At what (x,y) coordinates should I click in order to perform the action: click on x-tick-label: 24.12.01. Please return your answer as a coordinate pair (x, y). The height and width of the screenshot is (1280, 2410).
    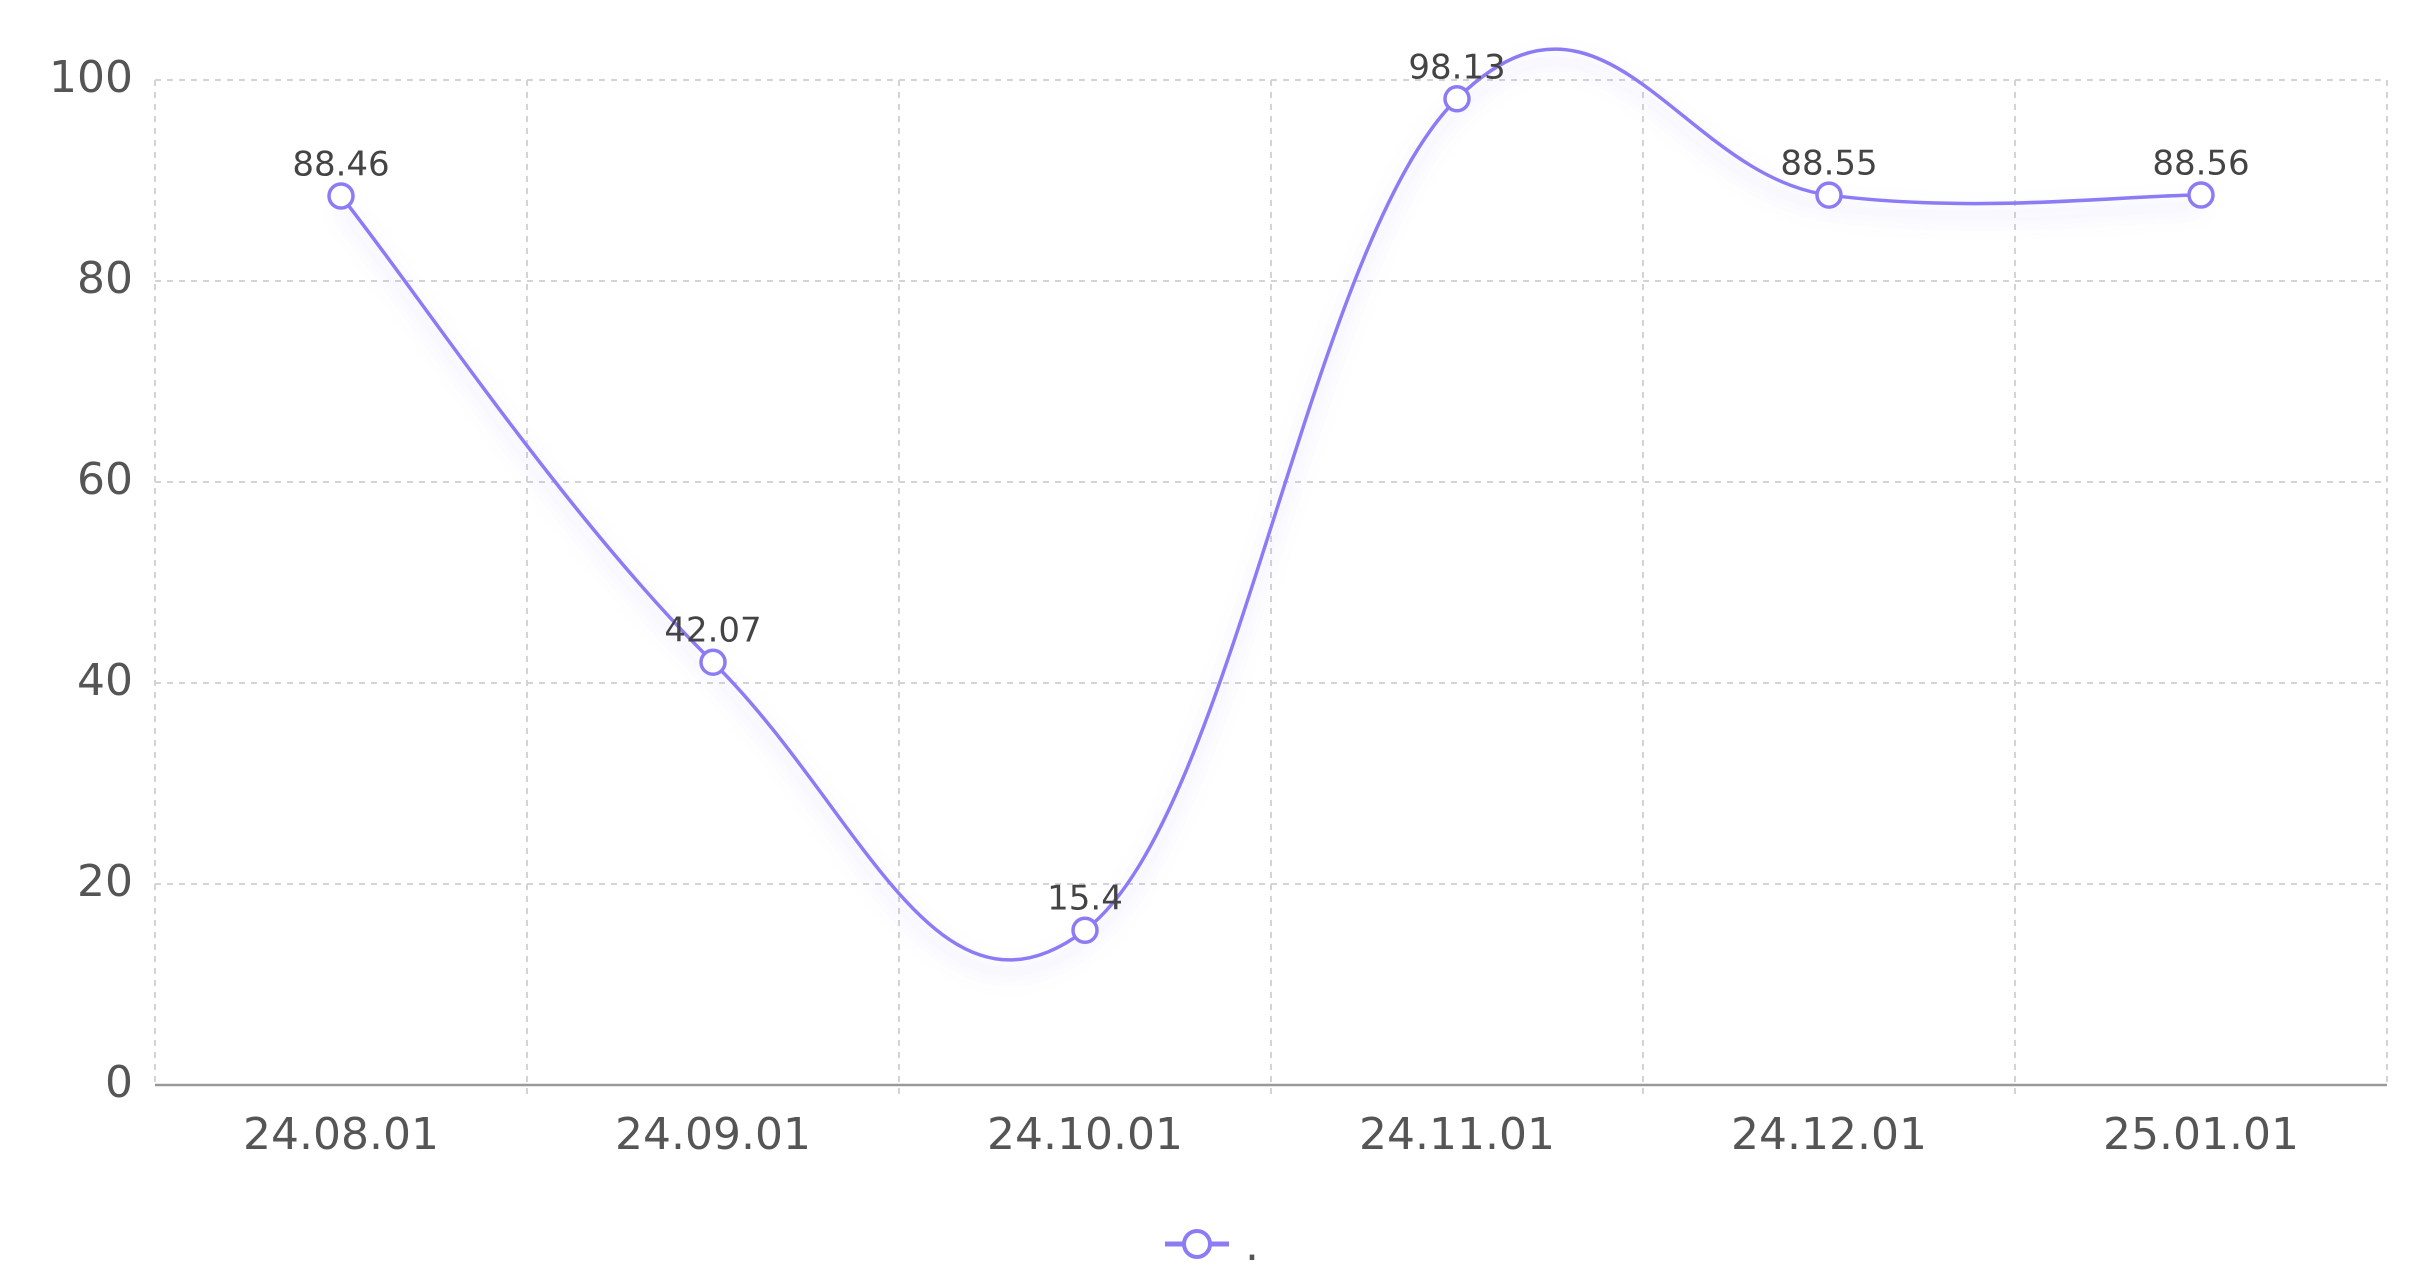
    Looking at the image, I should click on (1829, 1134).